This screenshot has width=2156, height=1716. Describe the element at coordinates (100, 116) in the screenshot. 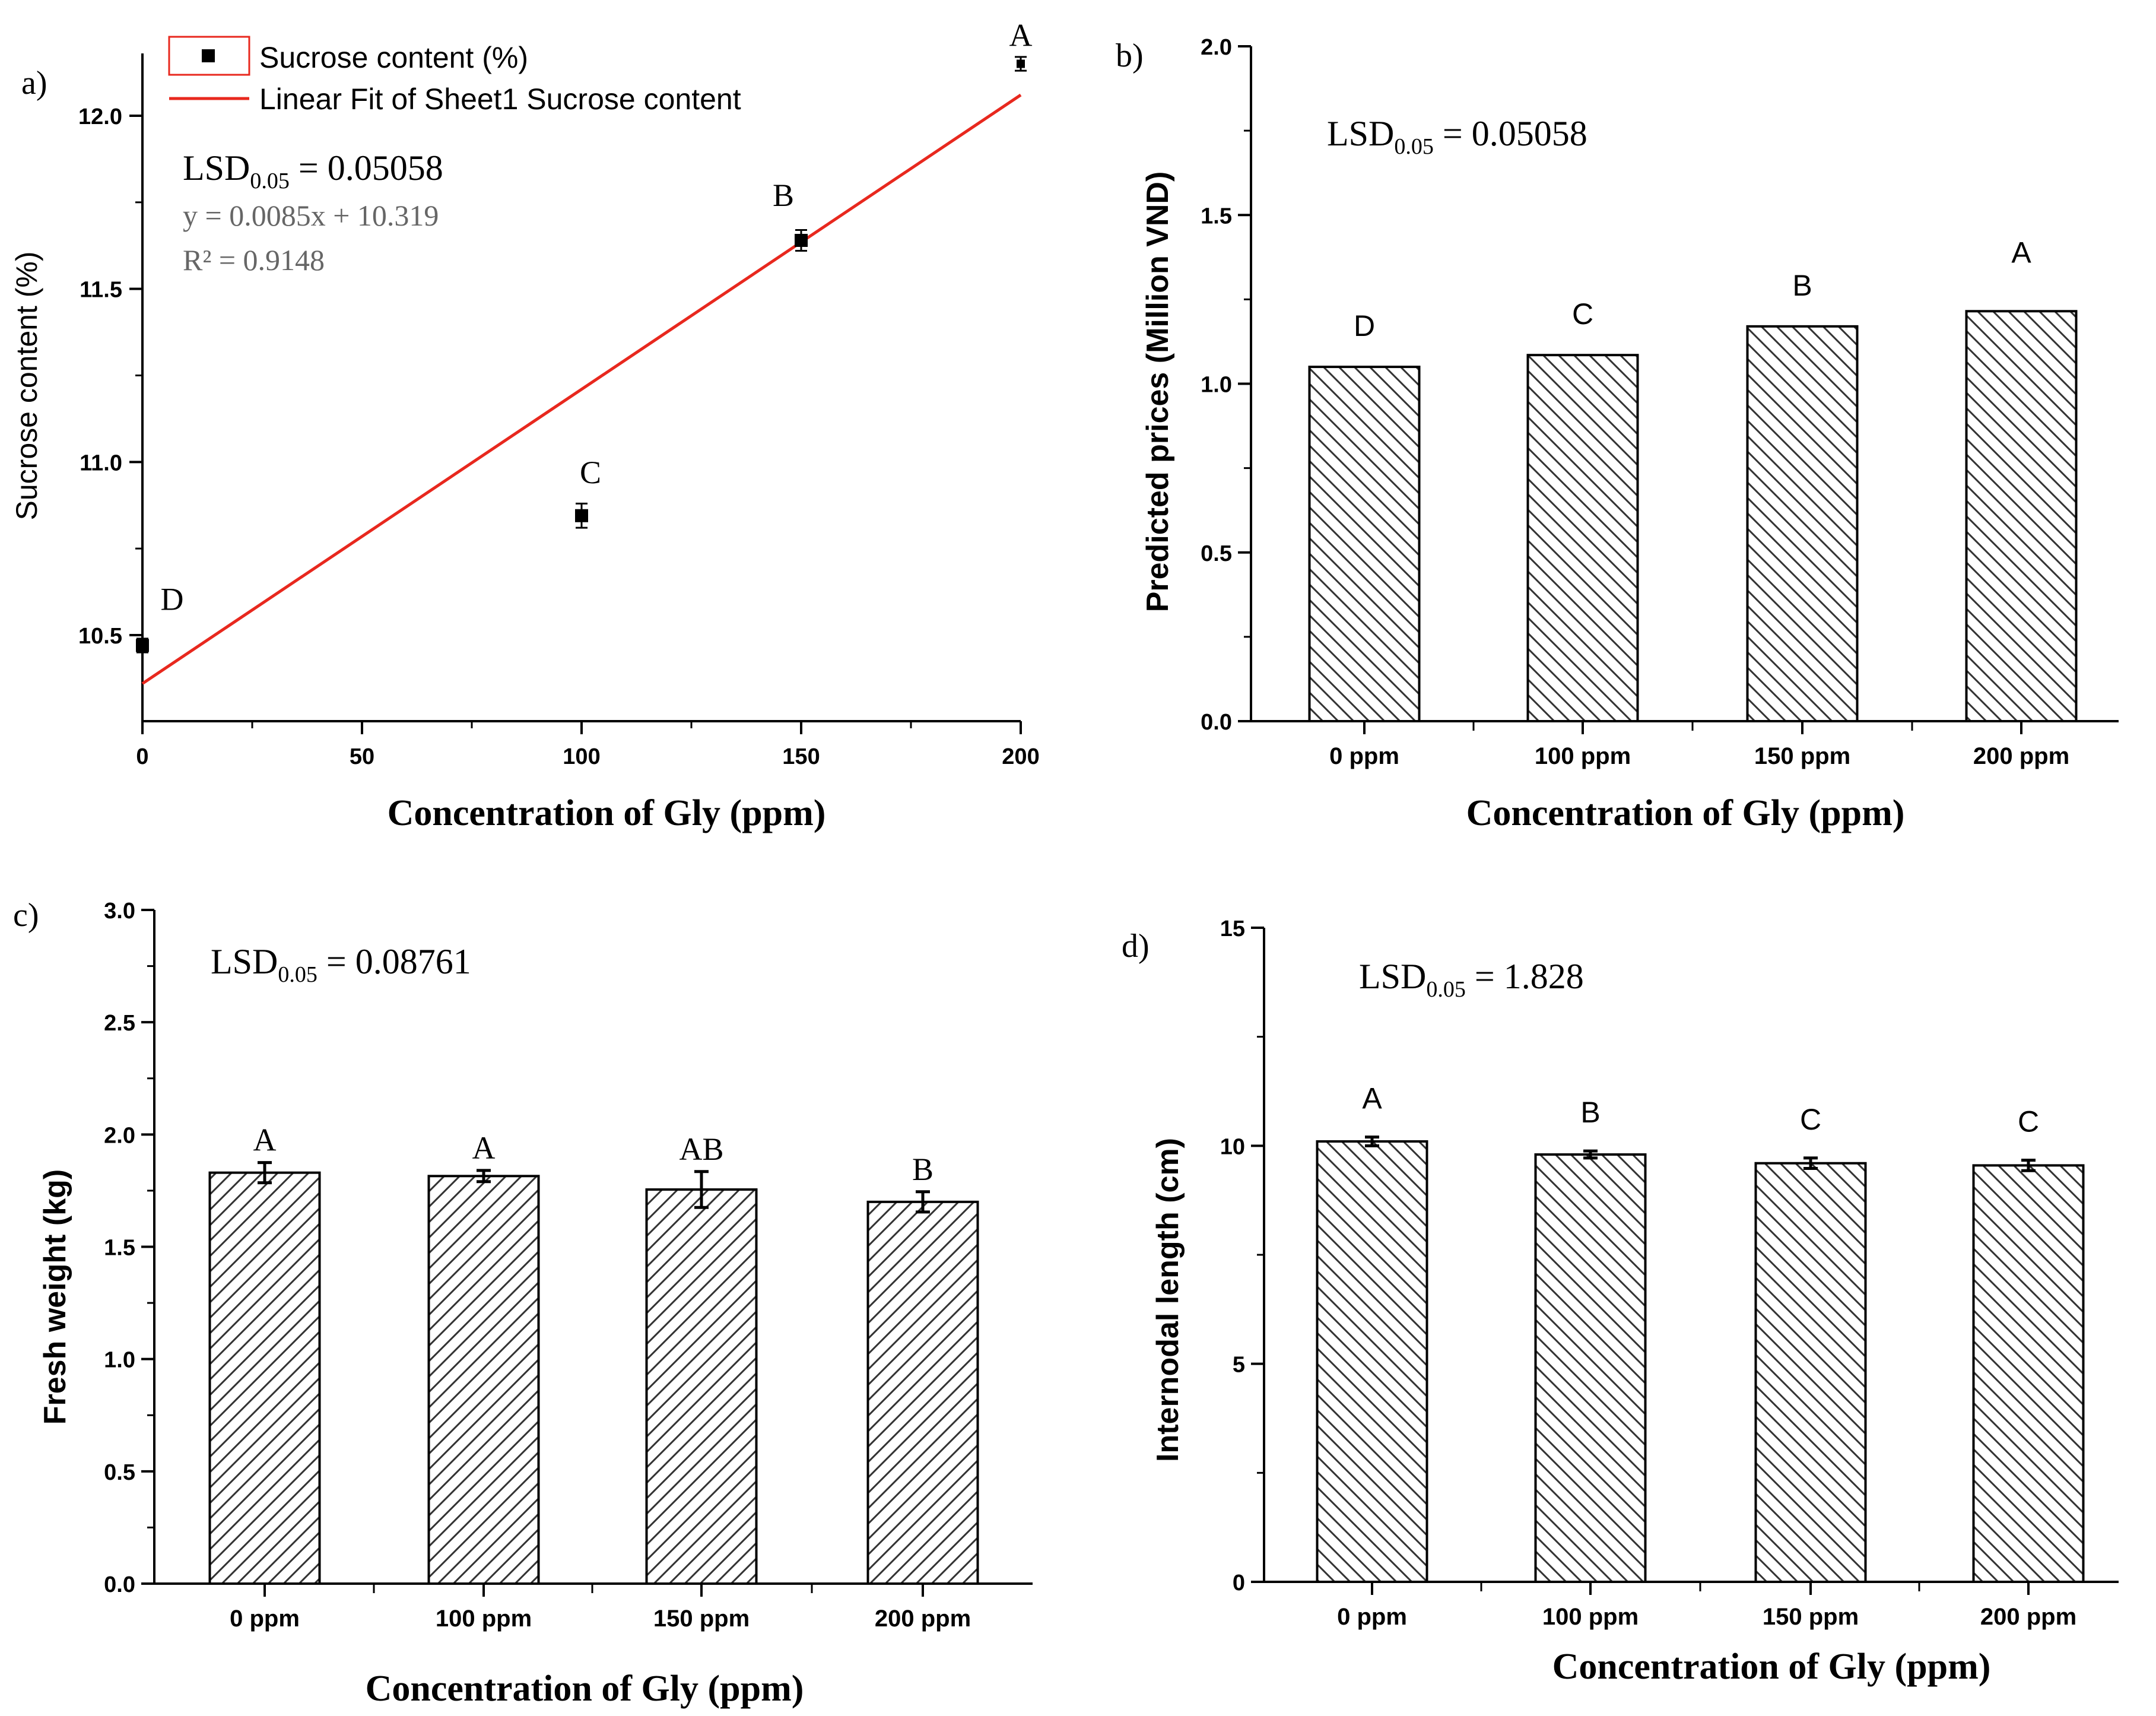

I see `y-tick-label: 12.0` at that location.